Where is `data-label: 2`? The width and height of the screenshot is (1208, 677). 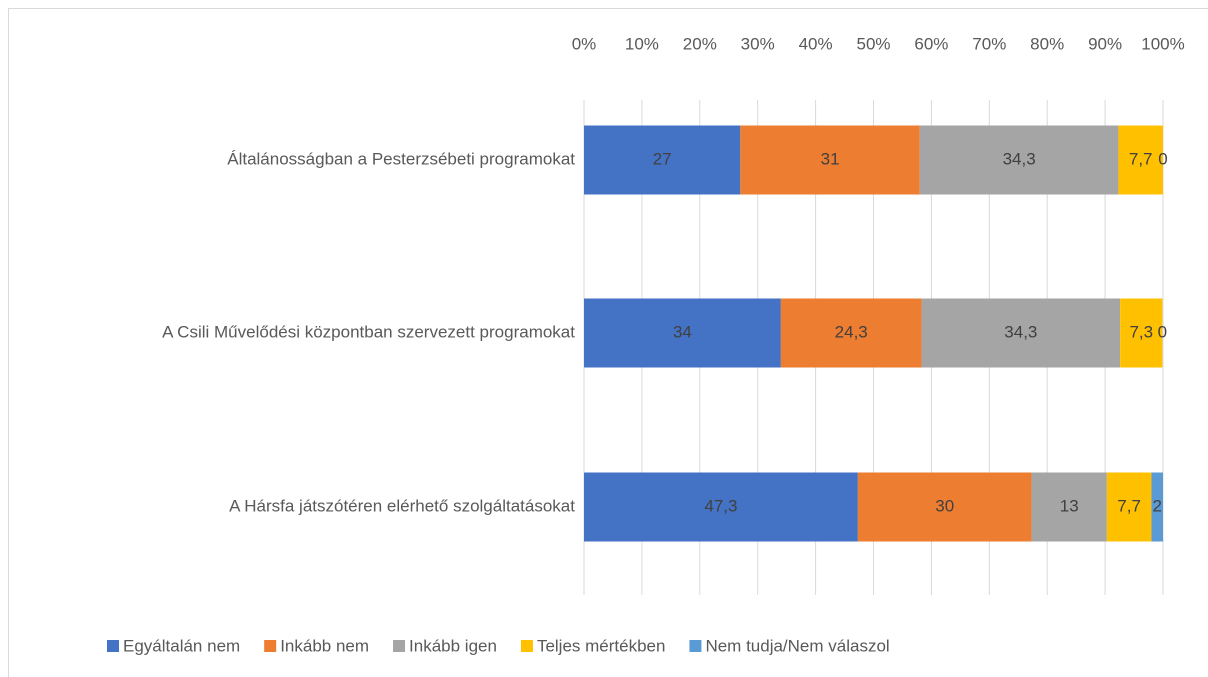
data-label: 2 is located at coordinates (1156, 505).